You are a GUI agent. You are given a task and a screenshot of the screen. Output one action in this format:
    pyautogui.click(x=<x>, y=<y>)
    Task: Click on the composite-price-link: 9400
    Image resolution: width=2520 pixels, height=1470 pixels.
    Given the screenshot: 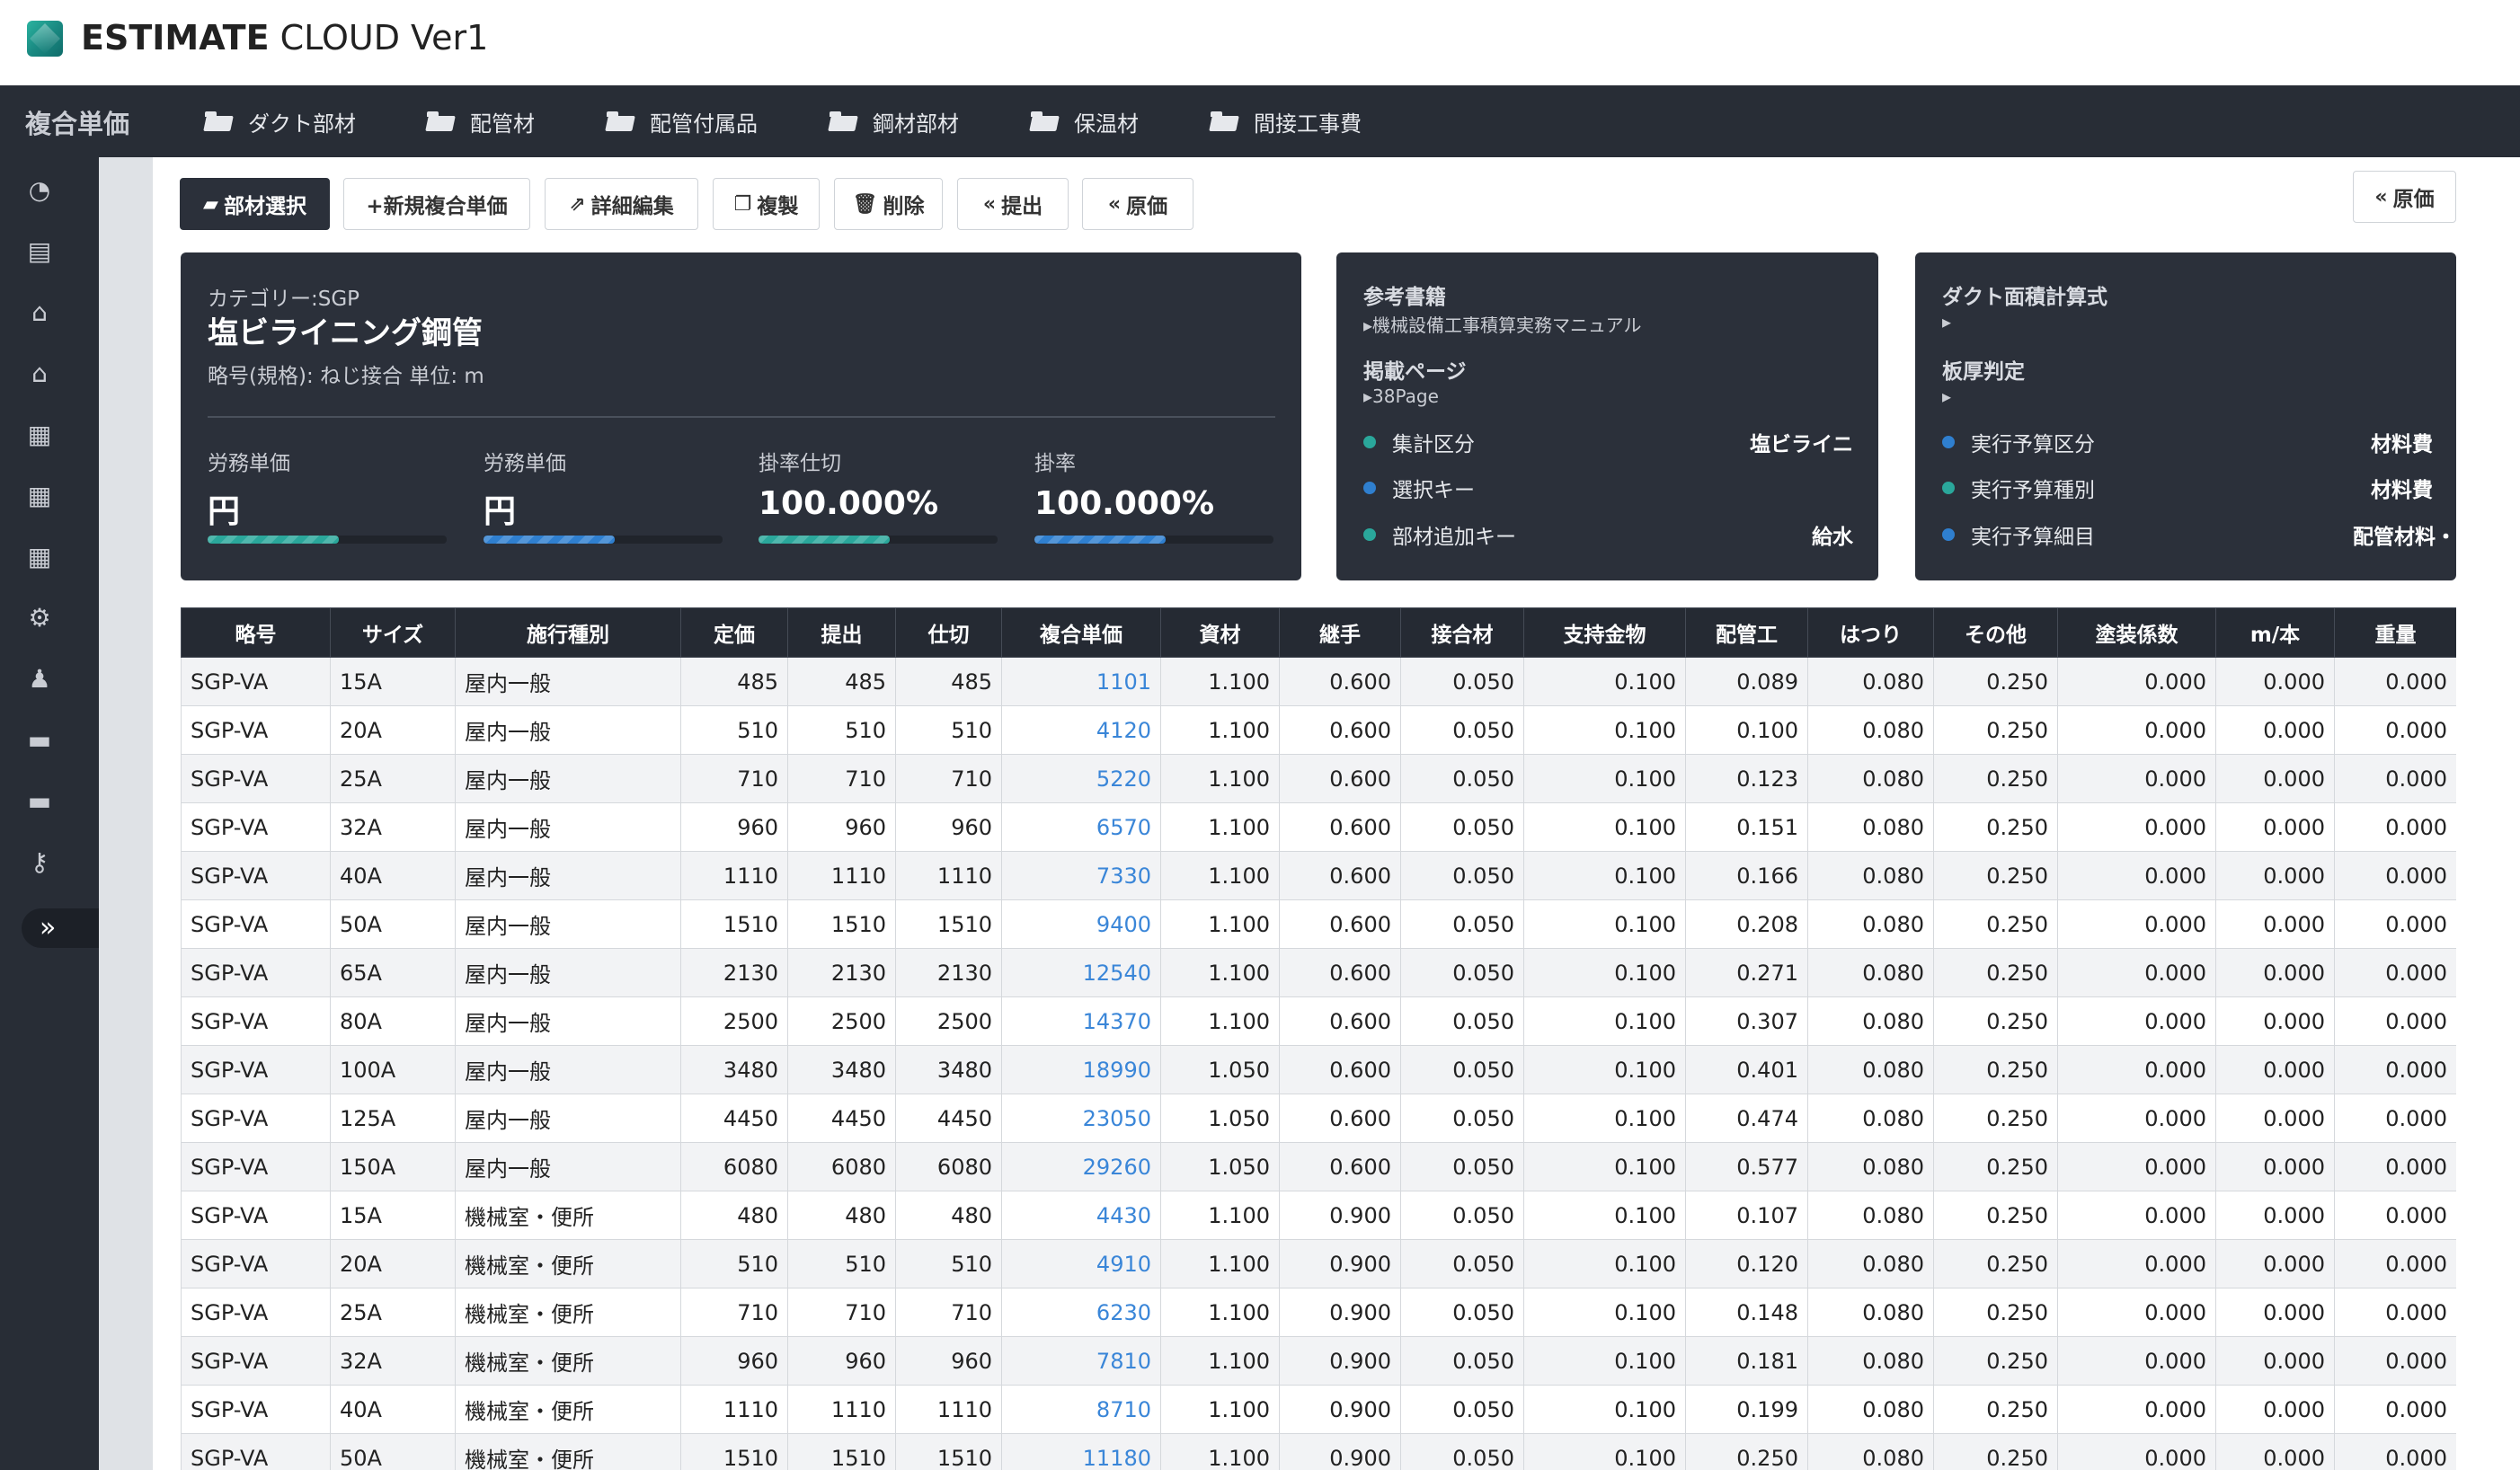 What is the action you would take?
    pyautogui.click(x=1081, y=924)
    